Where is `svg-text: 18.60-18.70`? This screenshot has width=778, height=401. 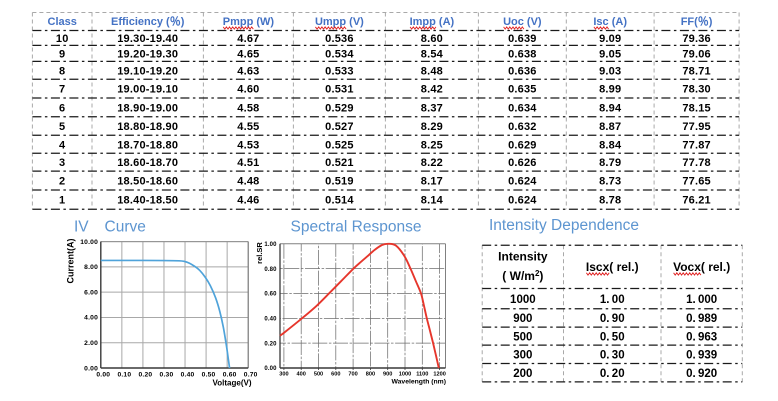 svg-text: 18.60-18.70 is located at coordinates (147, 163).